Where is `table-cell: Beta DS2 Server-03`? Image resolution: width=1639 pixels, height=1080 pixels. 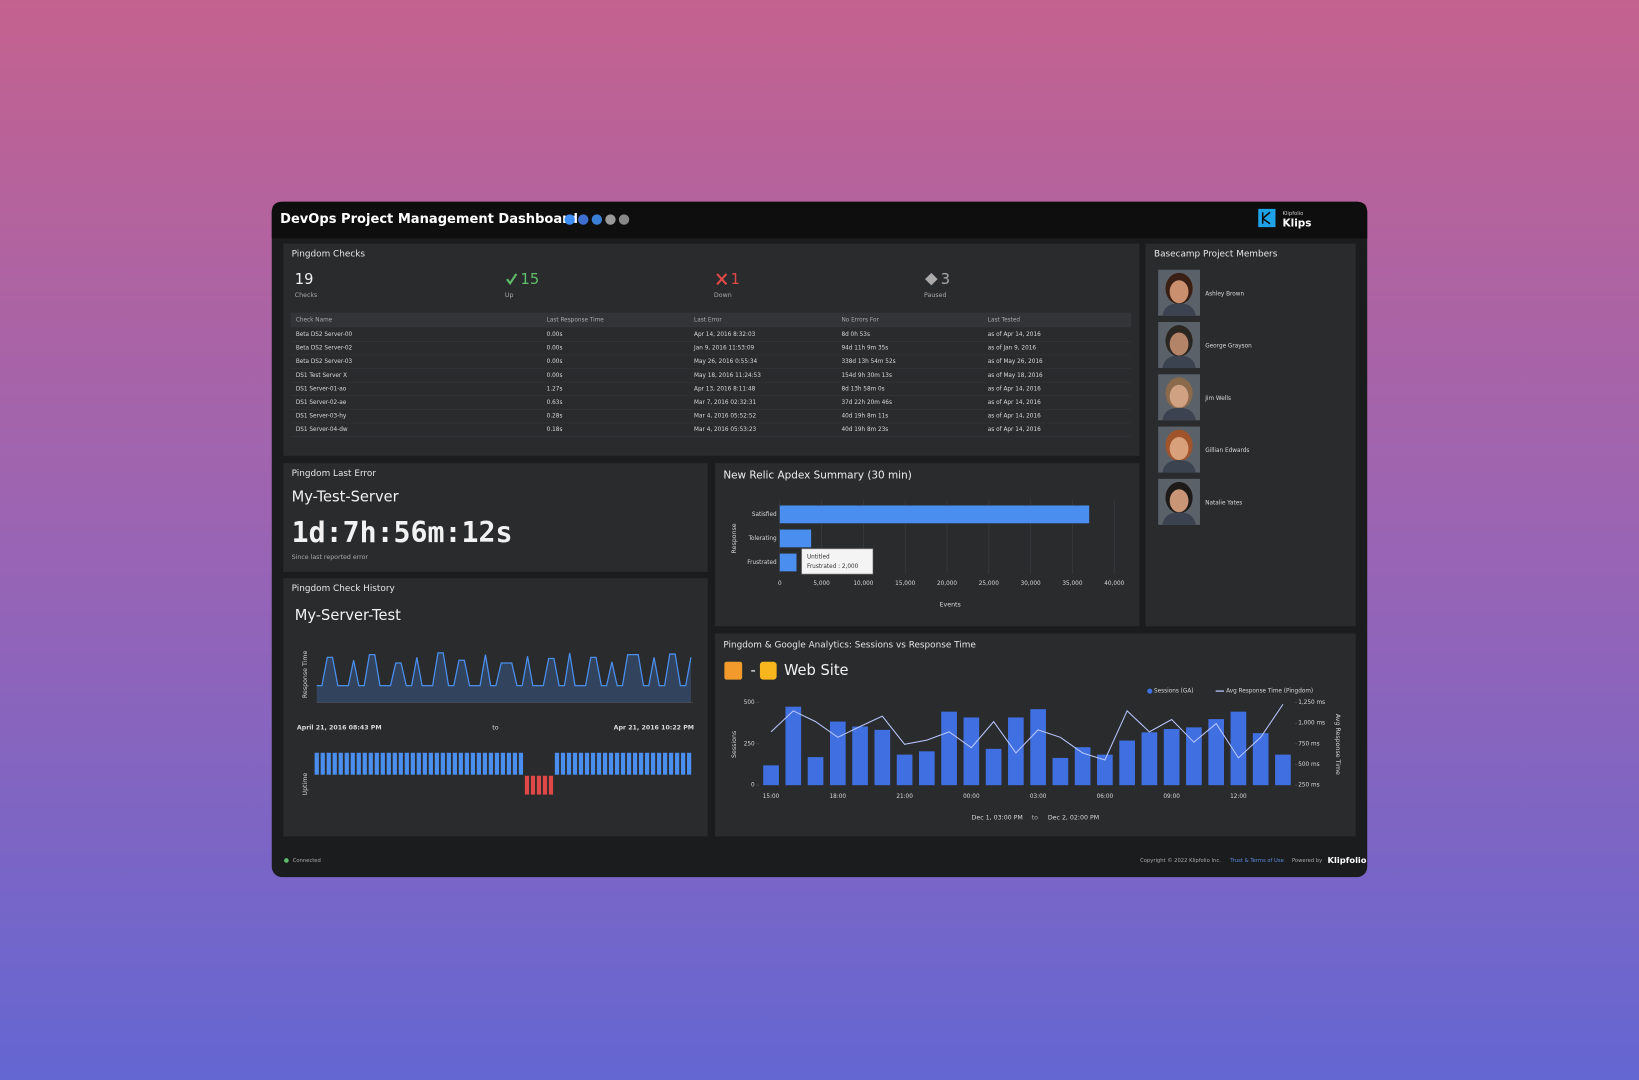 table-cell: Beta DS2 Server-03 is located at coordinates (324, 362).